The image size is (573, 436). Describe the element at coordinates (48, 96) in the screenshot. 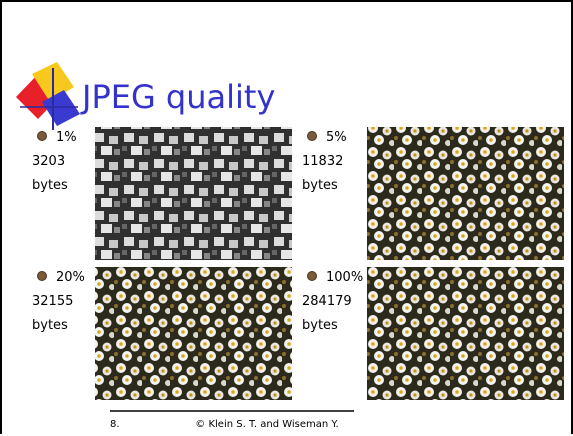

I see `logo` at that location.